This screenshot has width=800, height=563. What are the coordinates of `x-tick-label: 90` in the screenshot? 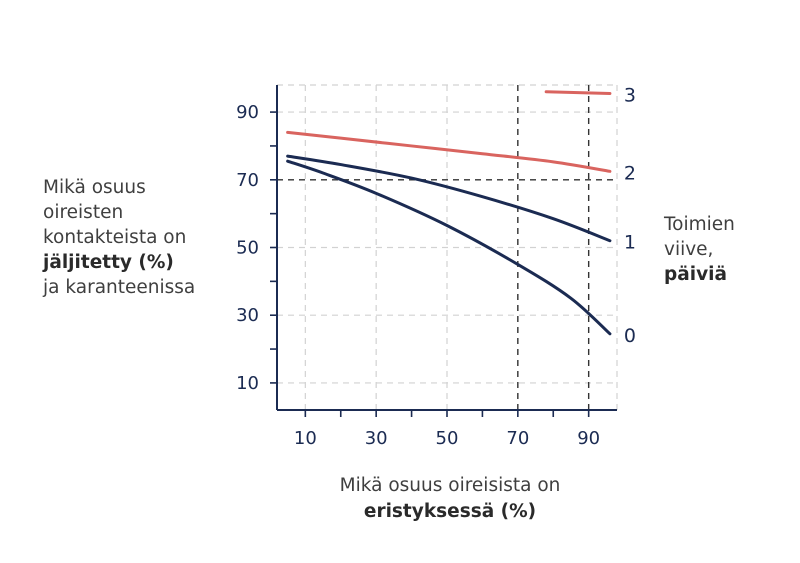 It's located at (588, 438).